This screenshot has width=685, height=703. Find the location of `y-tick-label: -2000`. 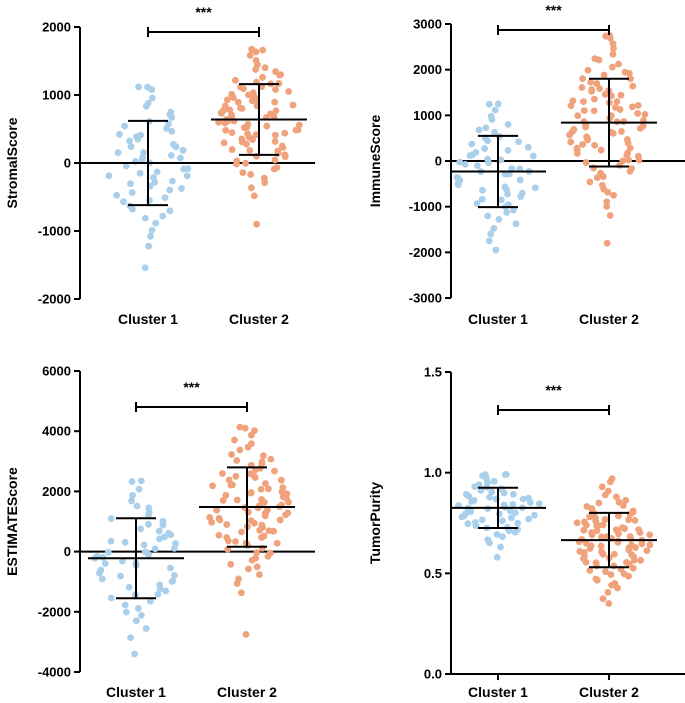

y-tick-label: -2000 is located at coordinates (54, 299).